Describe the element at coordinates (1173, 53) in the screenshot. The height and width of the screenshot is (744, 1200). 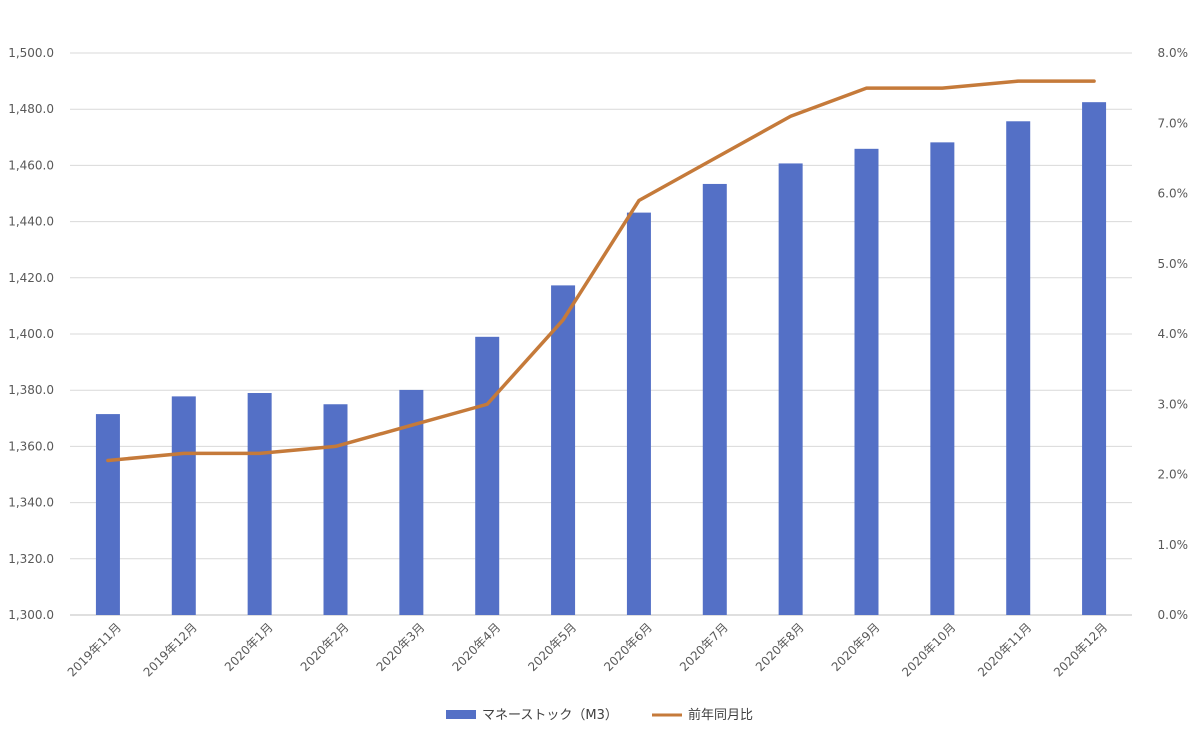
I see `right-tick-label: 8.0%` at that location.